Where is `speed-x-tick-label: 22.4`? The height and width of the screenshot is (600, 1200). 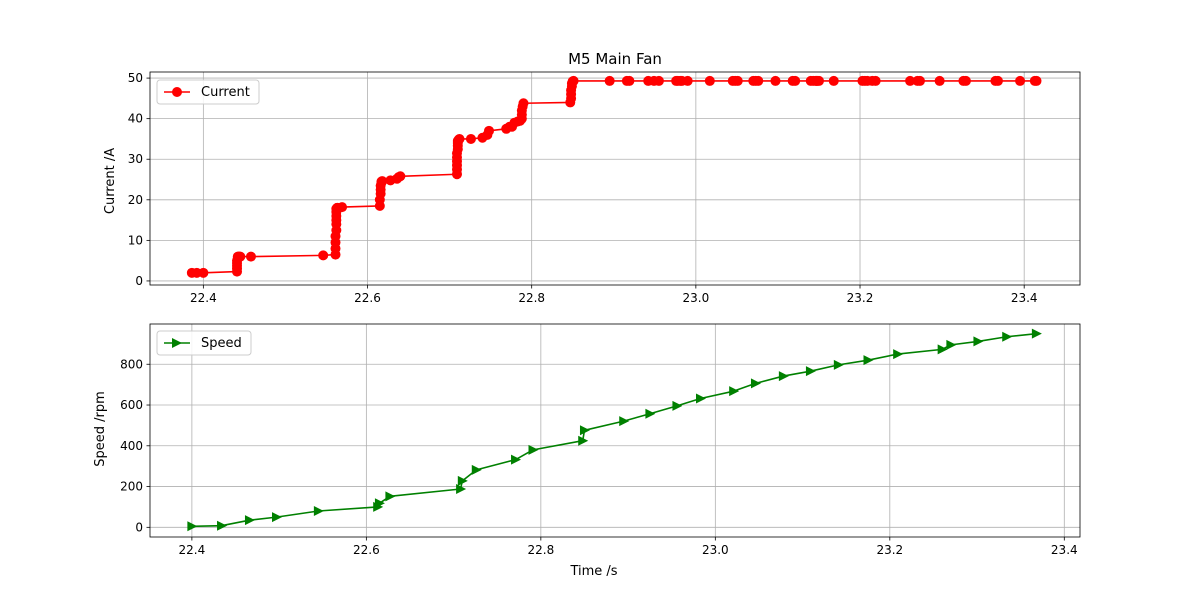 speed-x-tick-label: 22.4 is located at coordinates (192, 550).